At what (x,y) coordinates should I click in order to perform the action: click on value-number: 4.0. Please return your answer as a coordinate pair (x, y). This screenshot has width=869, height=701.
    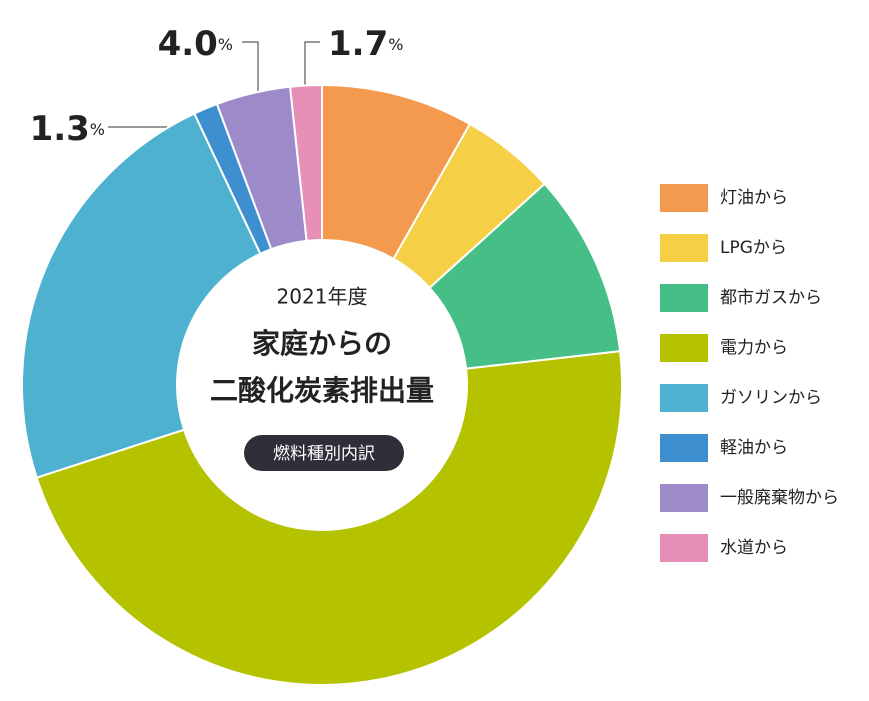
    Looking at the image, I should click on (188, 44).